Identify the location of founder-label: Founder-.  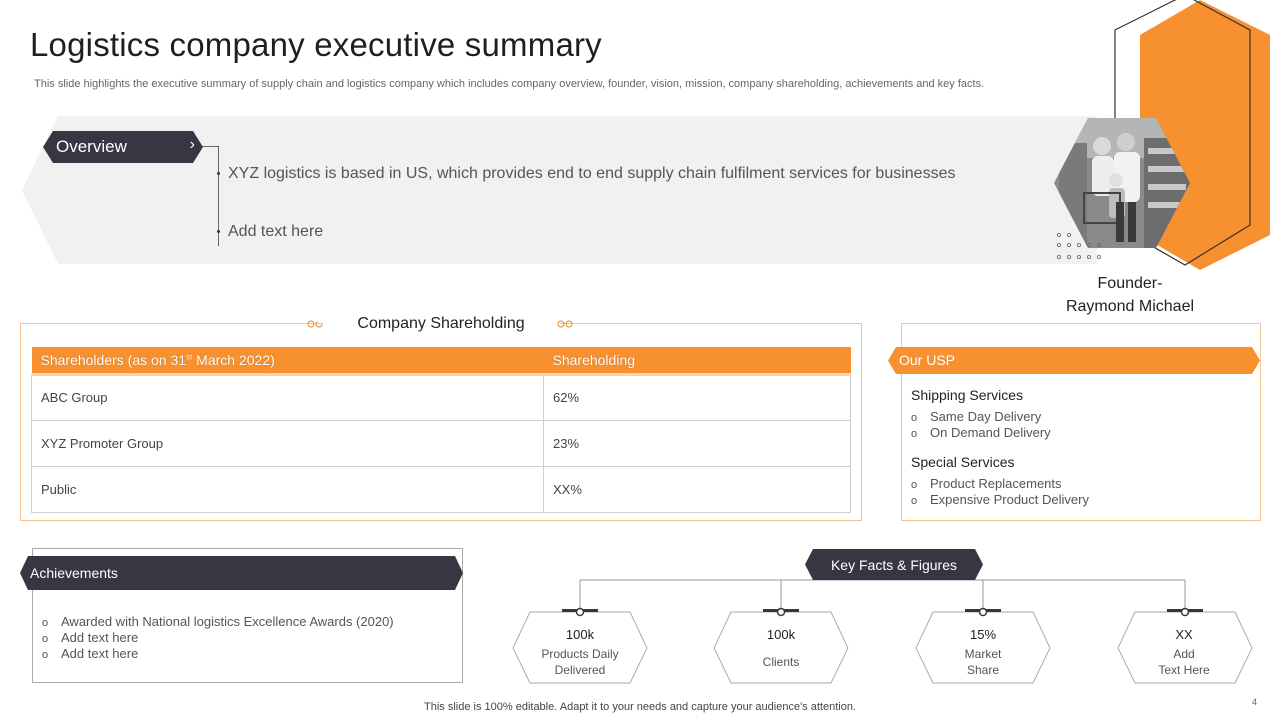
(1130, 283).